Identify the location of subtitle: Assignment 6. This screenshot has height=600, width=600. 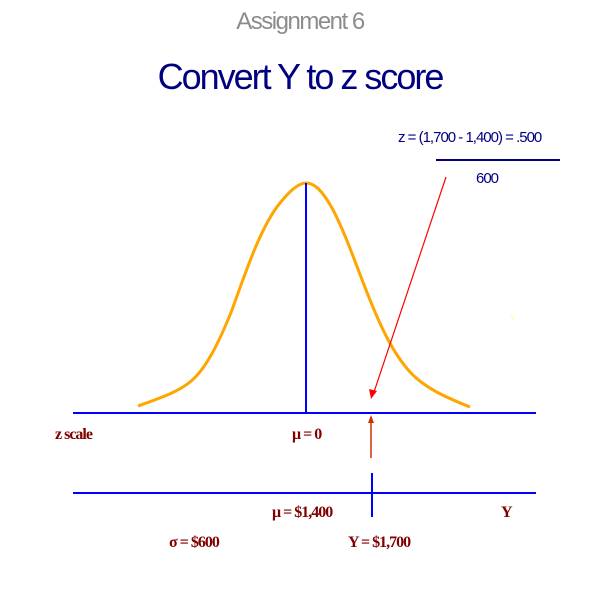
(300, 21).